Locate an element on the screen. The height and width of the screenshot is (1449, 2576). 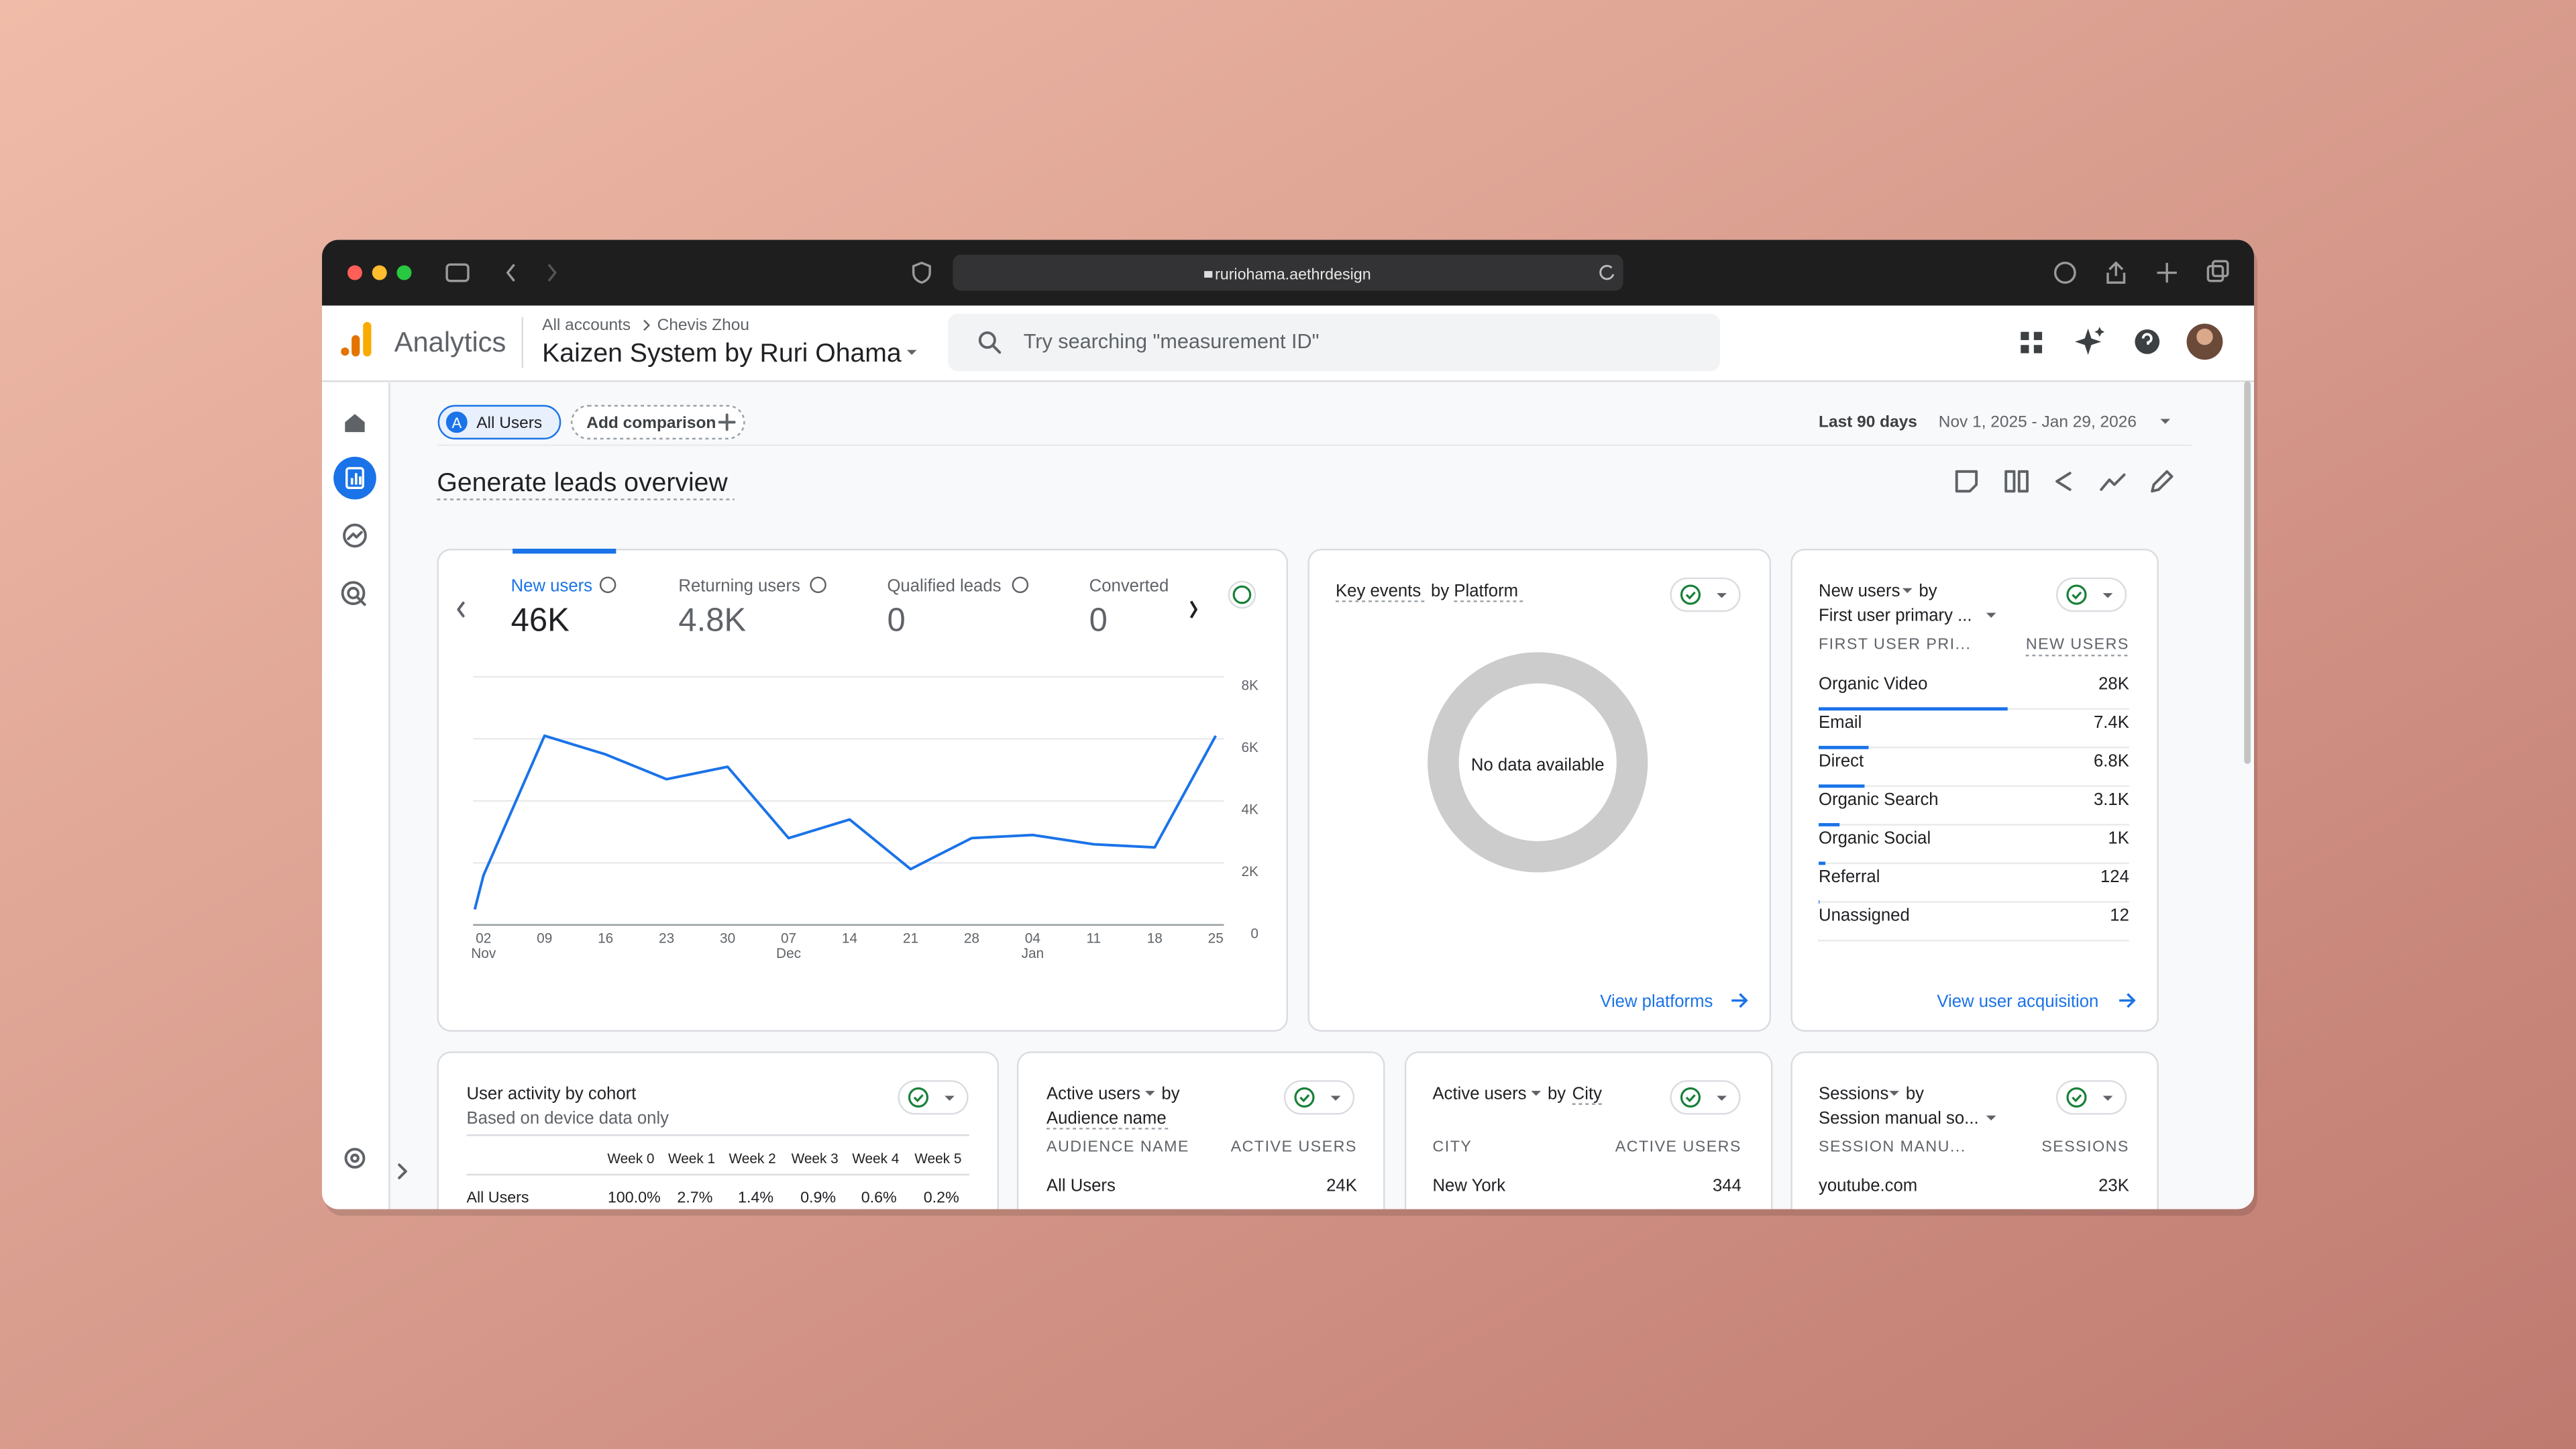
zoom-button is located at coordinates (404, 272).